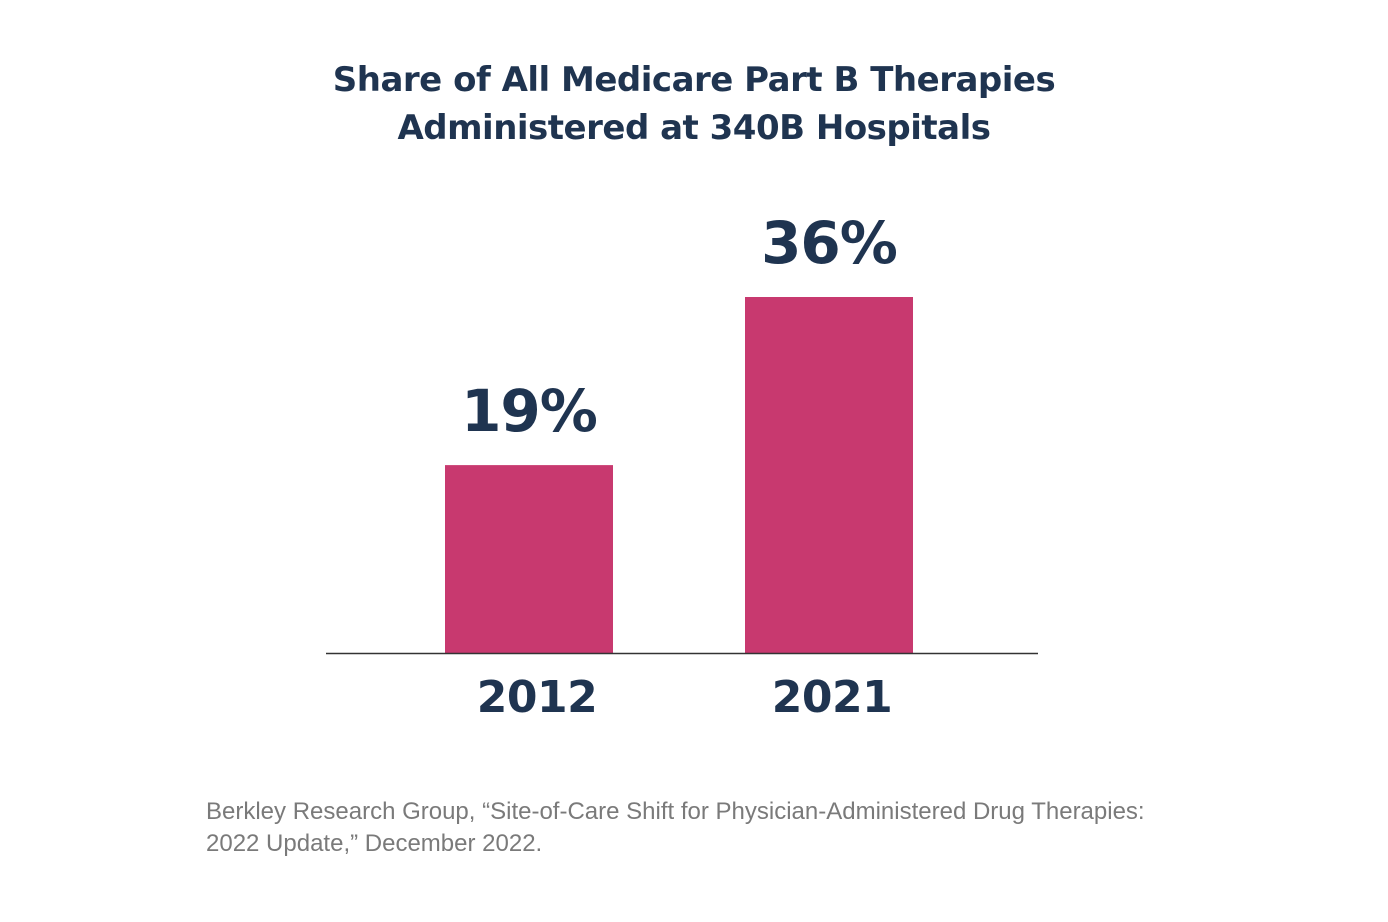 This screenshot has width=1388, height=922. Describe the element at coordinates (374, 843) in the screenshot. I see `source-line-2: 2022 Update,” December 2022.` at that location.